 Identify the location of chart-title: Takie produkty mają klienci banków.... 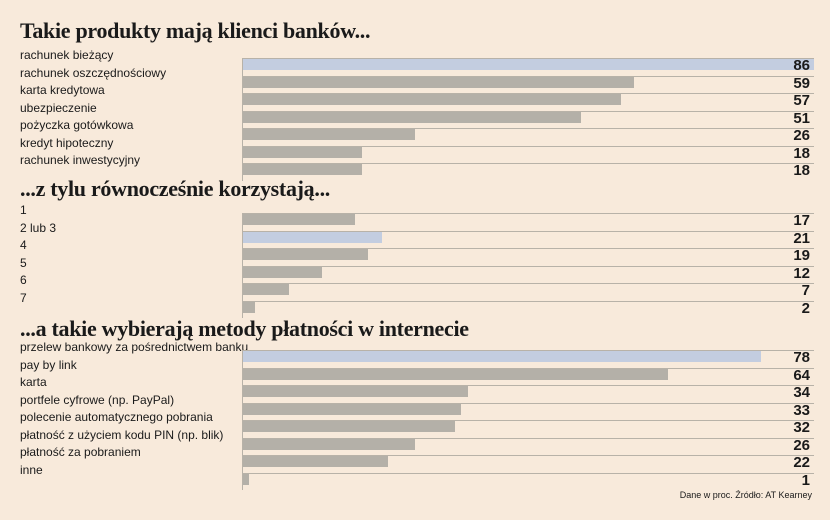
(195, 30).